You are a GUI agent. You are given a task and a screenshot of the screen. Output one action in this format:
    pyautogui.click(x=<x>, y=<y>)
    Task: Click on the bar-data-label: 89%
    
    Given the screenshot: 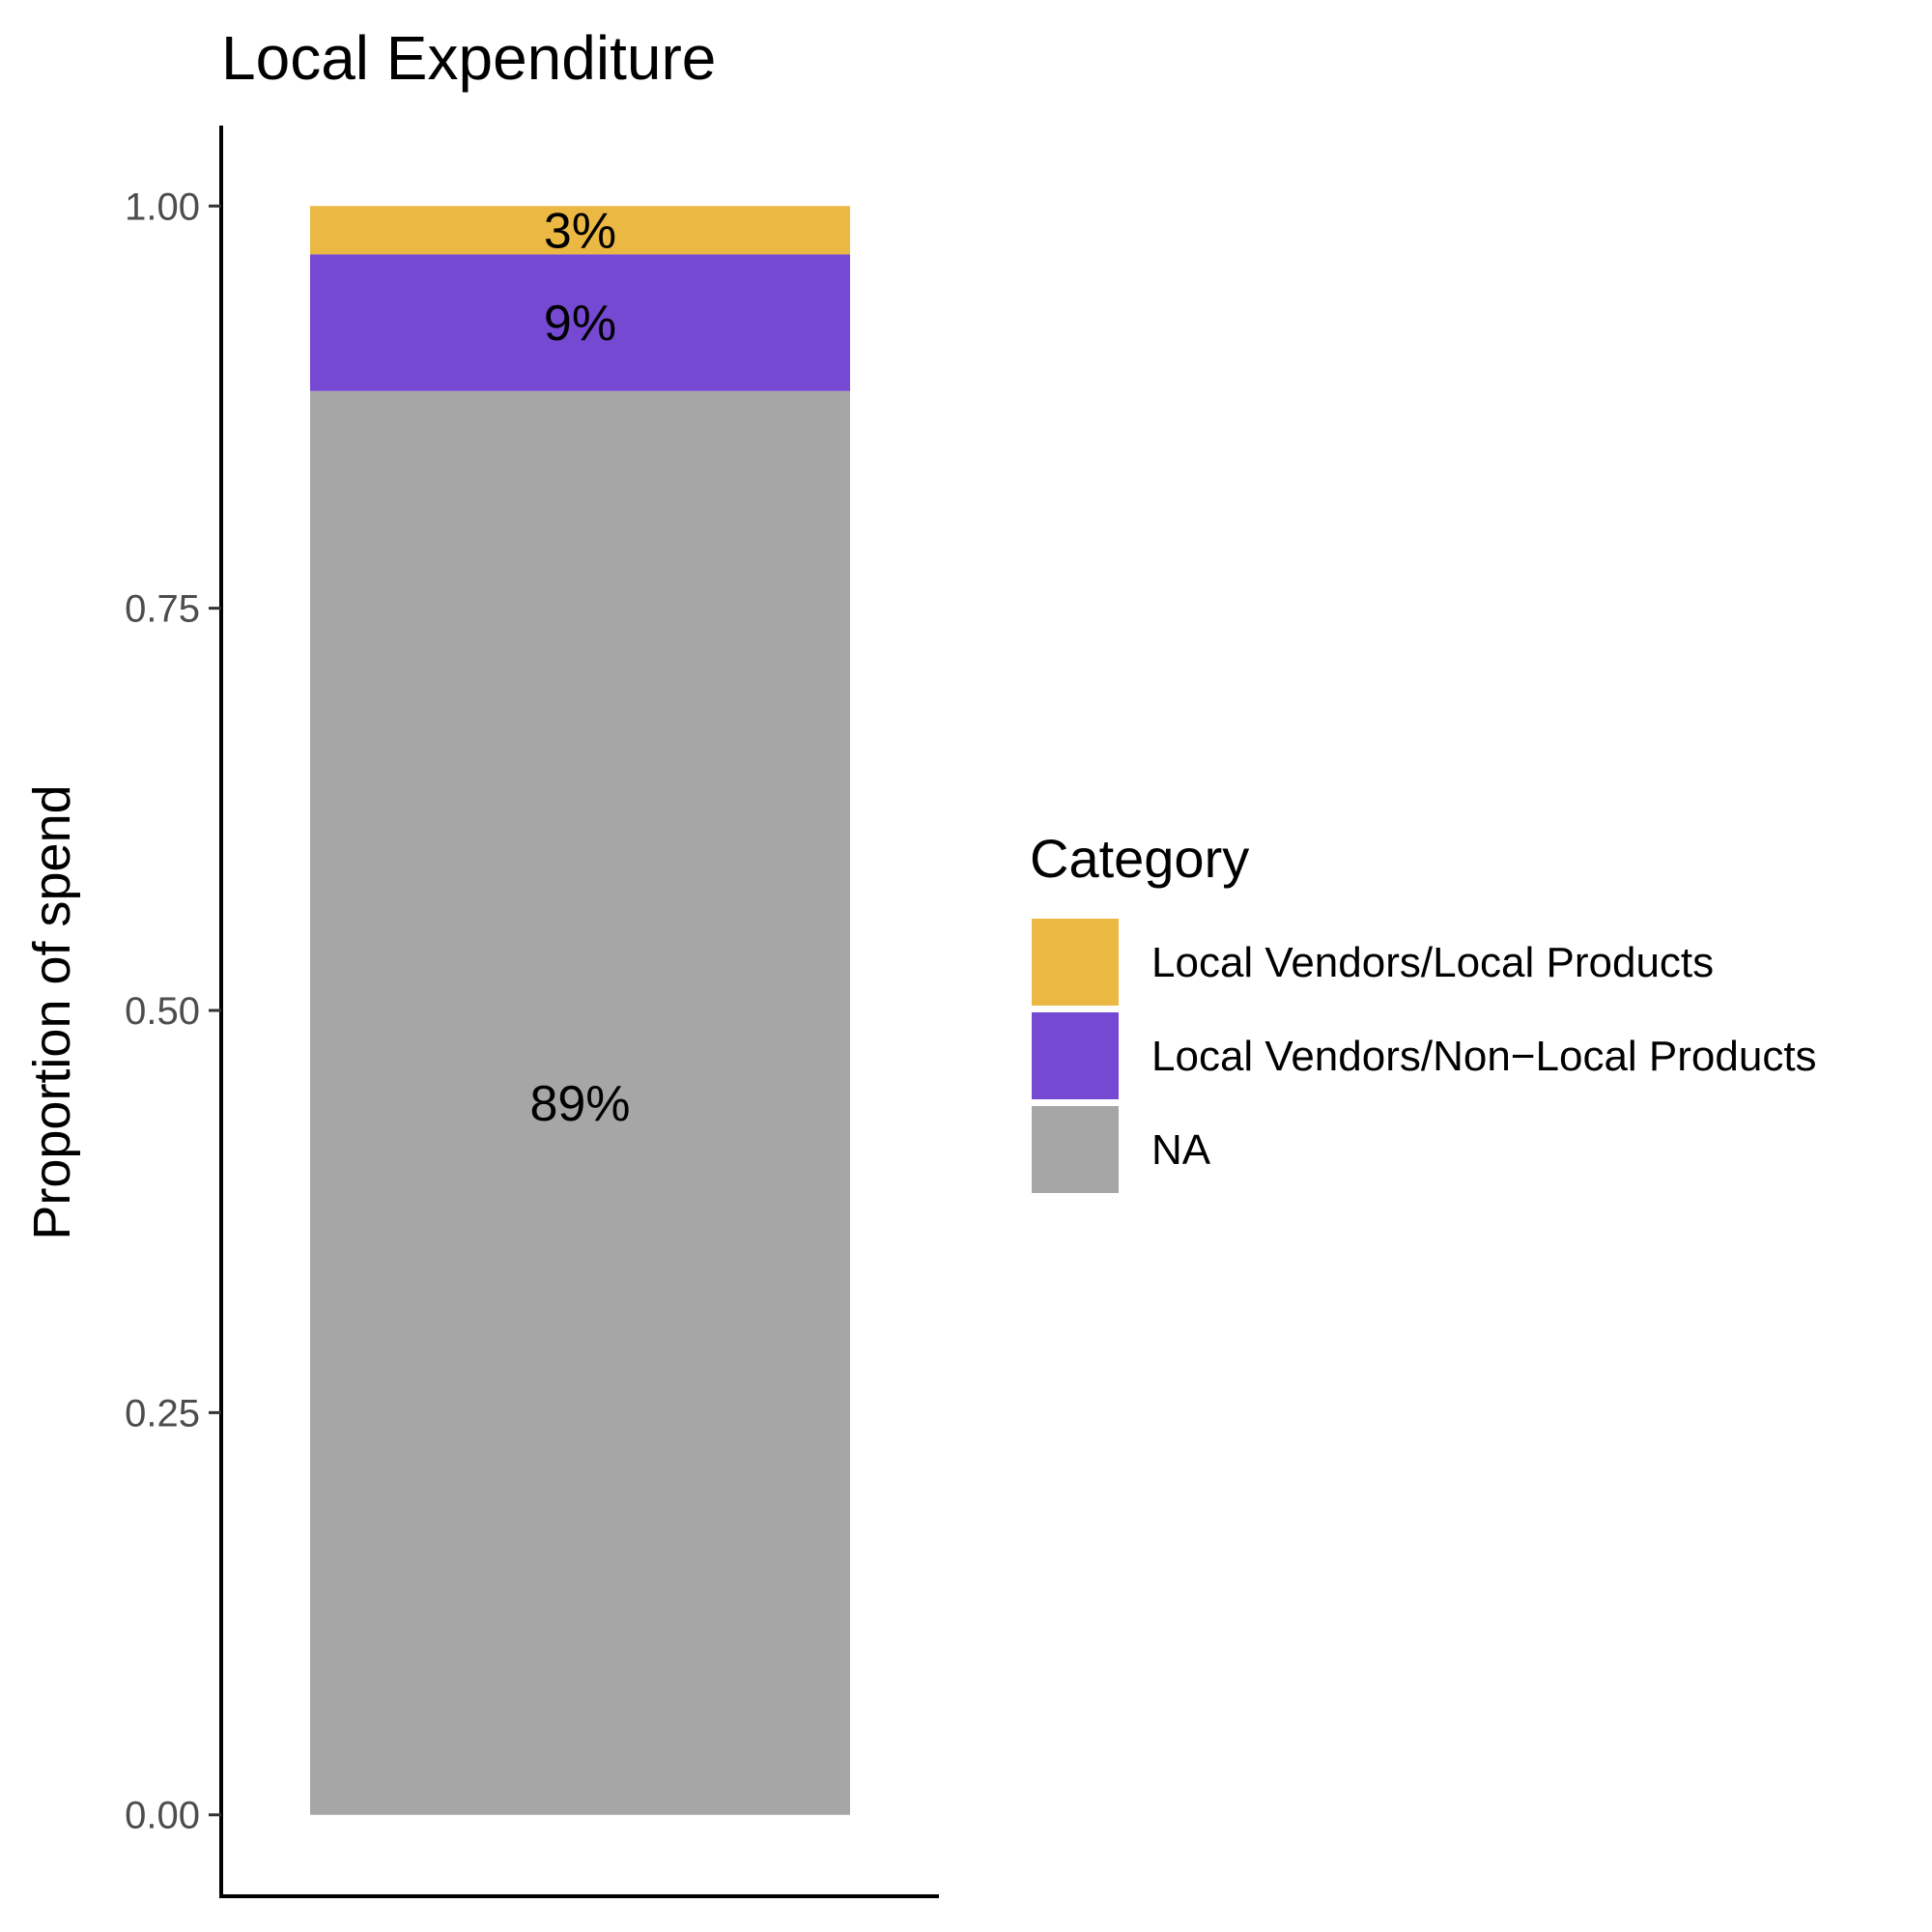 What is the action you would take?
    pyautogui.click(x=579, y=1104)
    